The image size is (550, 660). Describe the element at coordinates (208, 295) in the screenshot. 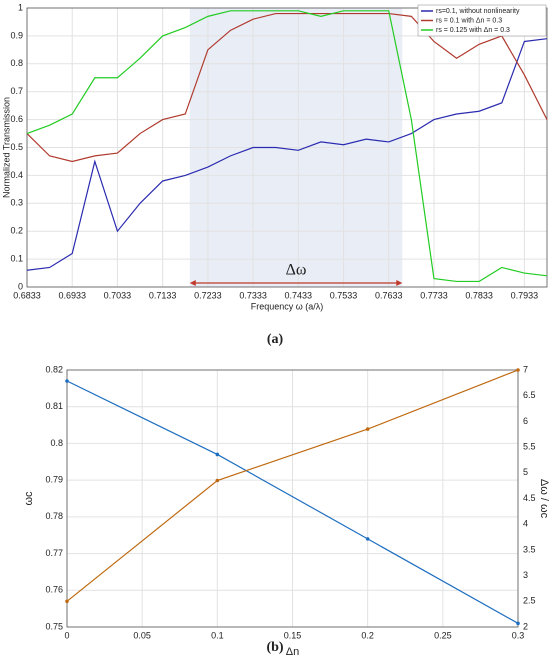

I see `x-tick-label: 0.7233` at that location.